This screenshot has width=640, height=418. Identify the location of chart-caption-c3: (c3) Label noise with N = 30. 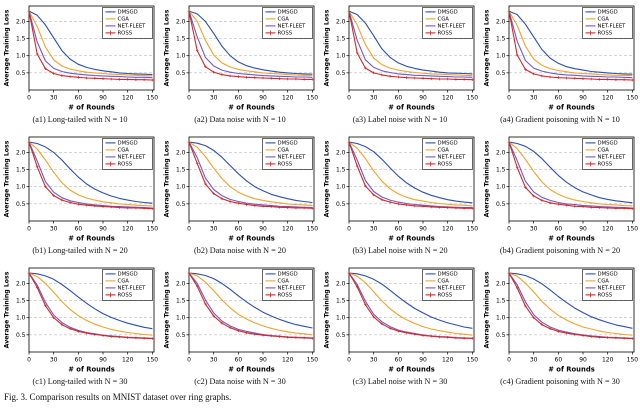
(400, 381).